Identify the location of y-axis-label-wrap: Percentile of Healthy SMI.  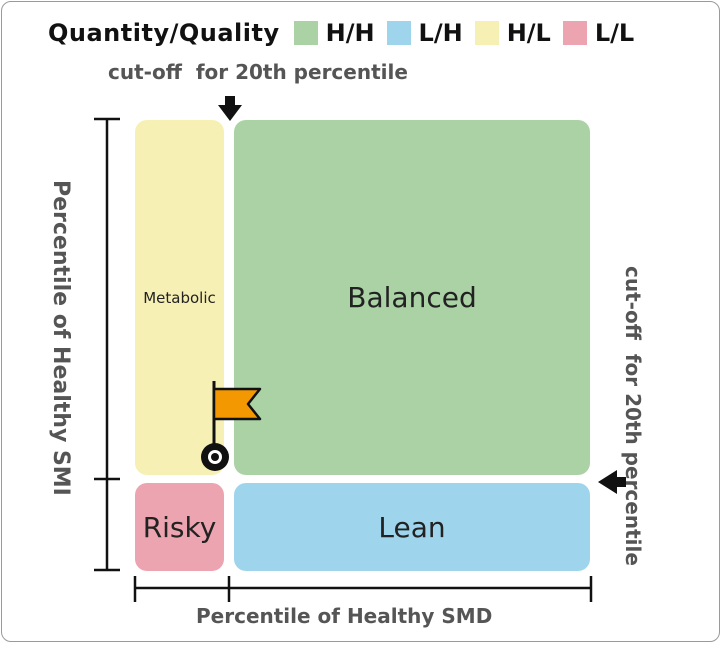
(63, 345).